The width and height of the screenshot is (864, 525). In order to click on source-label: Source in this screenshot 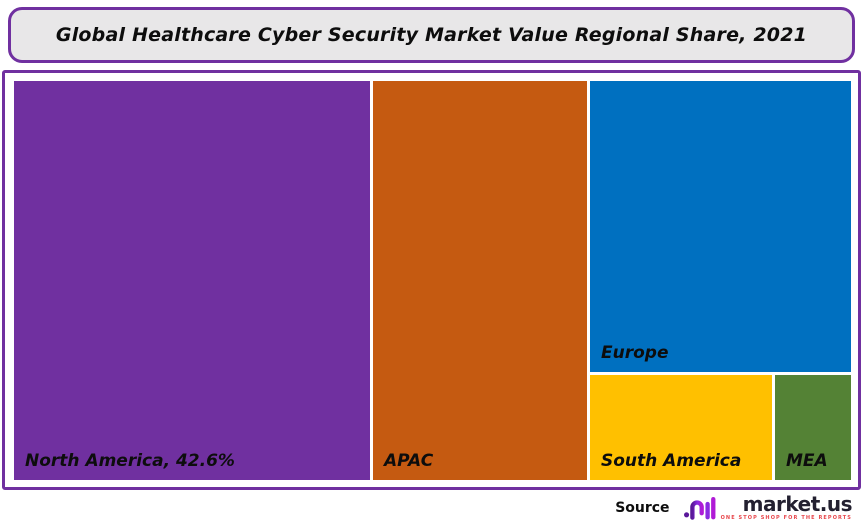, I will do `click(642, 507)`.